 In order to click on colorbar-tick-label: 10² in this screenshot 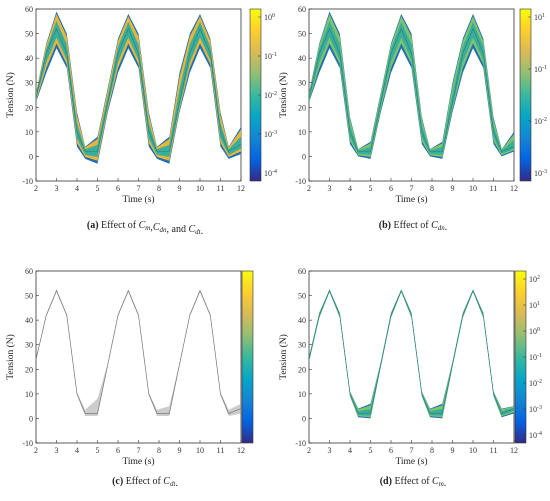, I will do `click(534, 279)`.